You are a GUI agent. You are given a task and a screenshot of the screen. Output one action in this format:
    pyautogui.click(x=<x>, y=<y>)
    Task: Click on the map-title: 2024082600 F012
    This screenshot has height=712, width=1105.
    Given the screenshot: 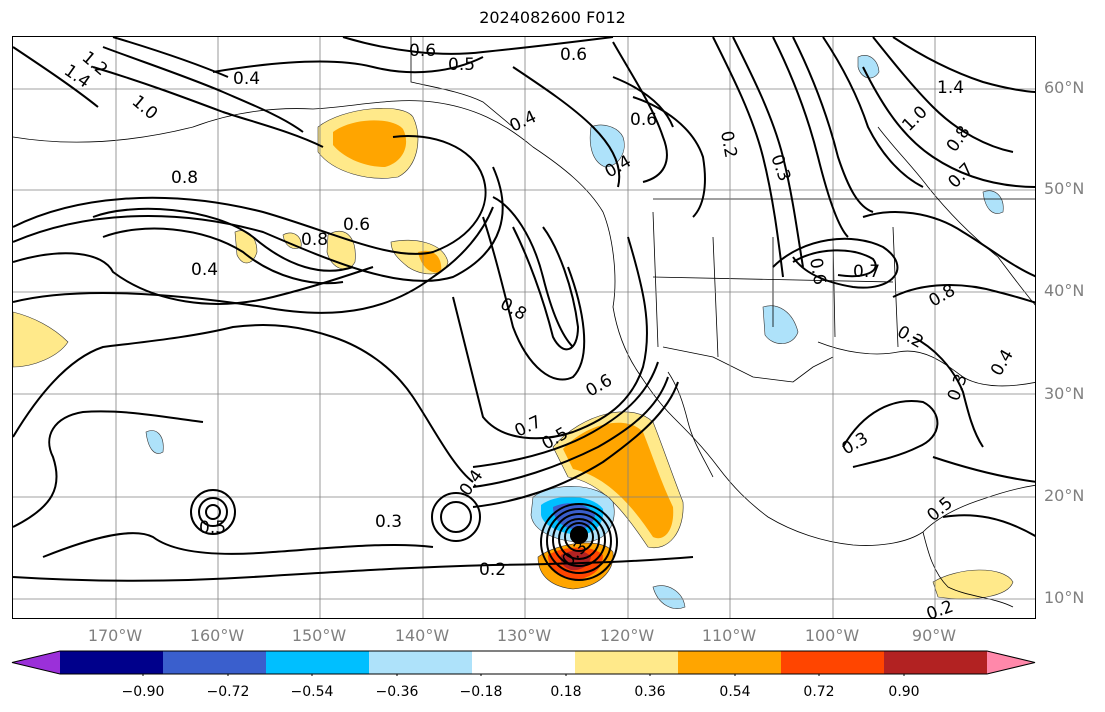 What is the action you would take?
    pyautogui.click(x=552, y=17)
    